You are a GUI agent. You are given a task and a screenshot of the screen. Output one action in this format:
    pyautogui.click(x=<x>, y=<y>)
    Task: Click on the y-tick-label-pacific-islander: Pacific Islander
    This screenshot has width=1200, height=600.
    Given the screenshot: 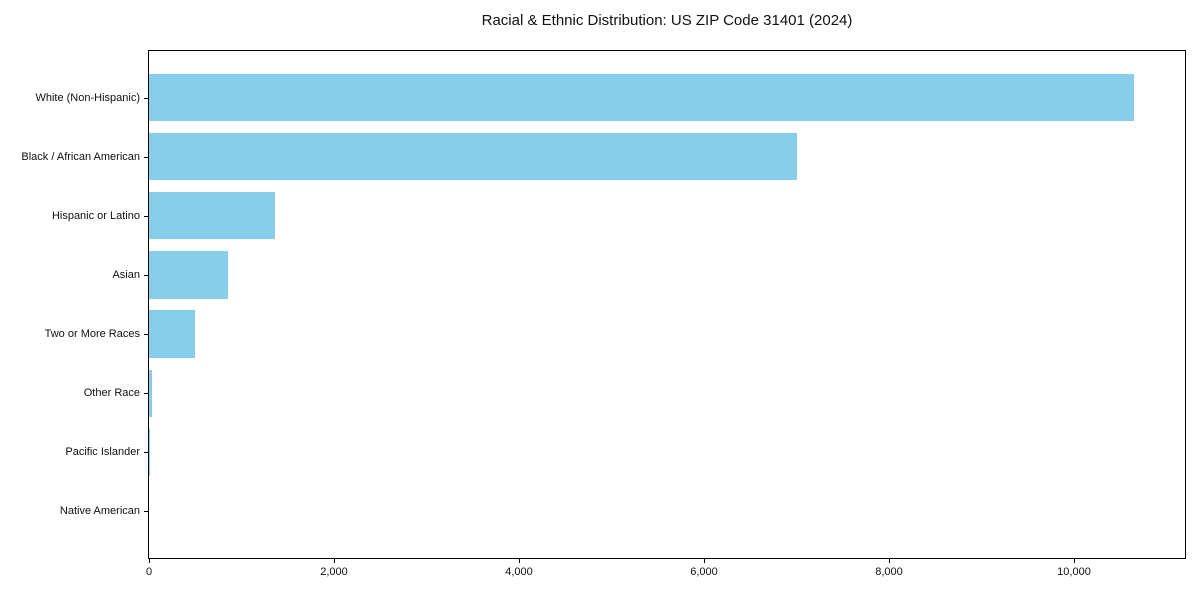 What is the action you would take?
    pyautogui.click(x=102, y=452)
    